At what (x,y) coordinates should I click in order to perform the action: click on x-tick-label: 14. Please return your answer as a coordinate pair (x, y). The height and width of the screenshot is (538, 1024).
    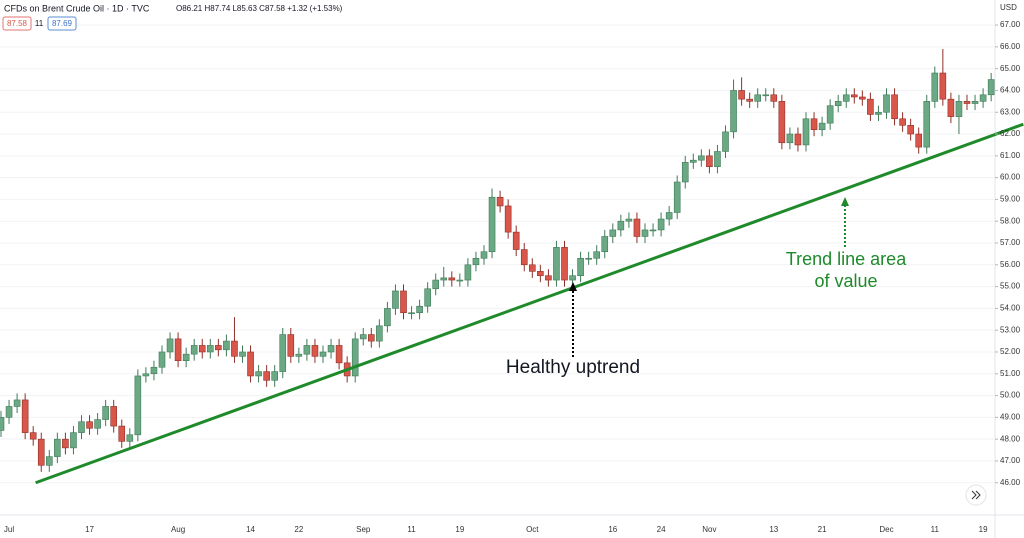
    Looking at the image, I should click on (250, 529).